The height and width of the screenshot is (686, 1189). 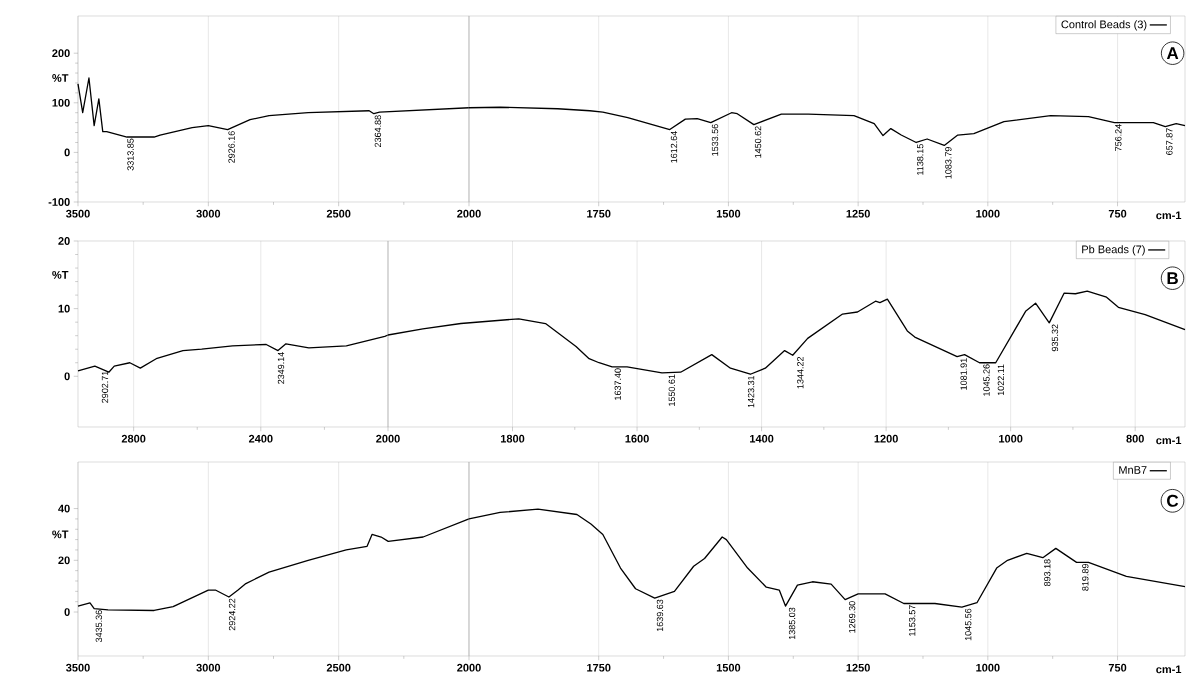 What do you see at coordinates (1055, 338) in the screenshot?
I see `annotation: 935.32` at bounding box center [1055, 338].